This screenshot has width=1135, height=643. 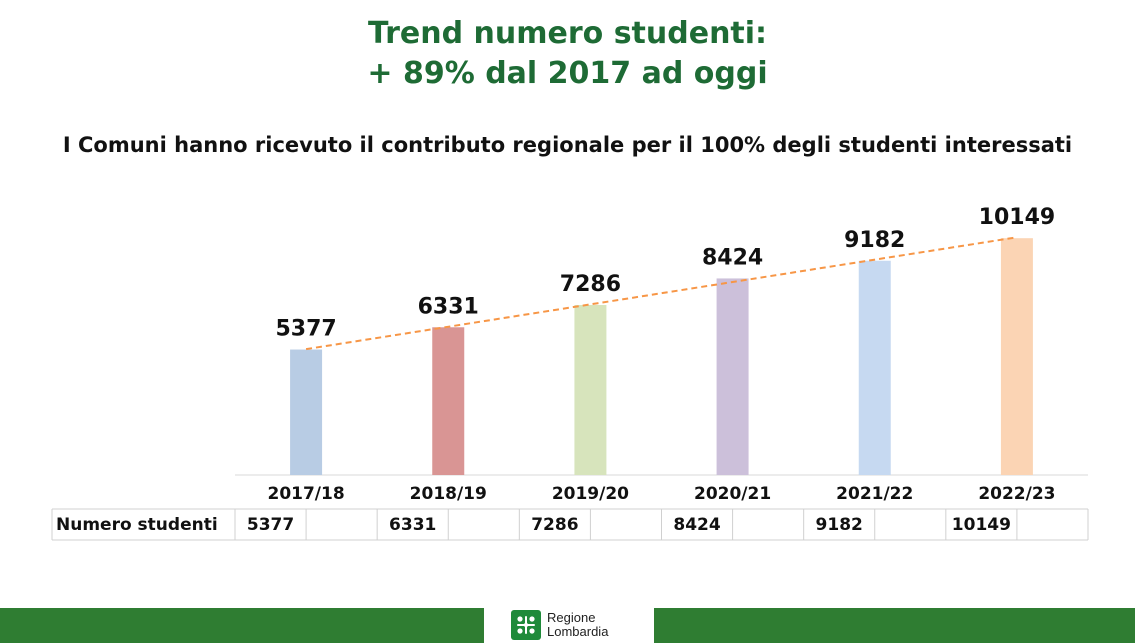 What do you see at coordinates (894, 625) in the screenshot?
I see `footer-bar-right` at bounding box center [894, 625].